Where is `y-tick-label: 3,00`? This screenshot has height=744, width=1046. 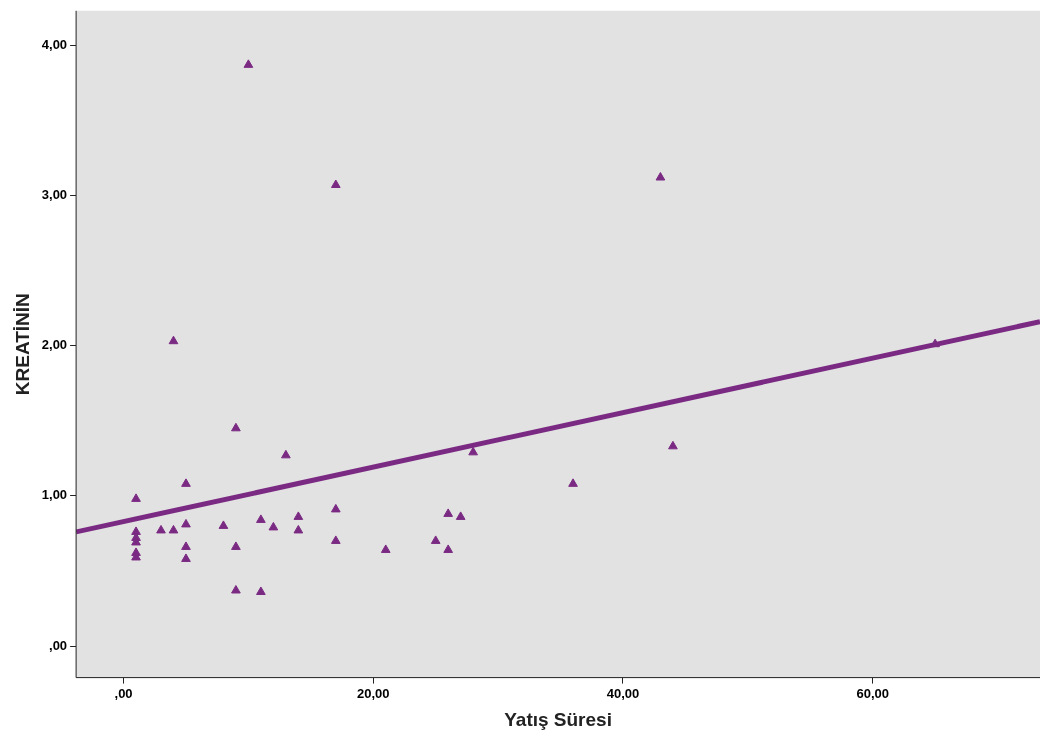
y-tick-label: 3,00 is located at coordinates (54, 195).